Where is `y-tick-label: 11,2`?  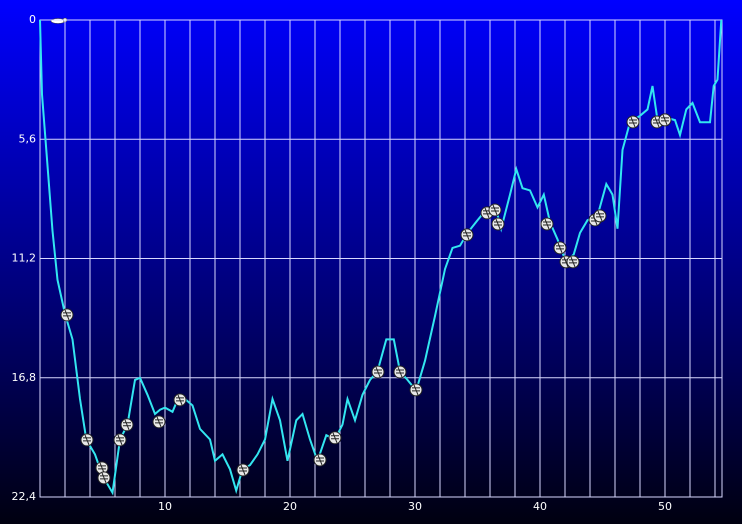
y-tick-label: 11,2 is located at coordinates (24, 258).